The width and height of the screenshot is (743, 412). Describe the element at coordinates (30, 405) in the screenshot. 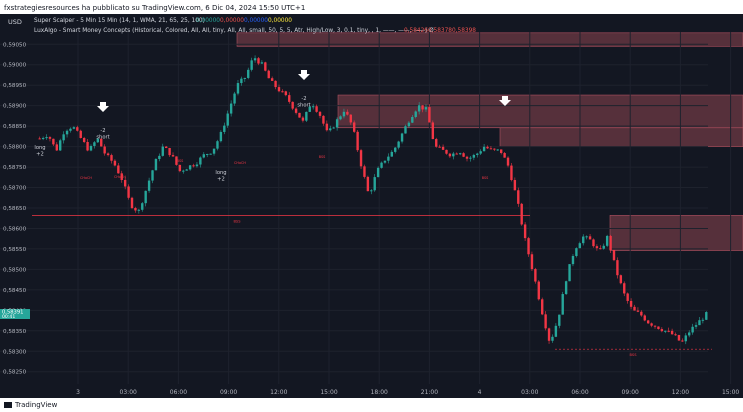

I see `tradingview-logo: TradingView` at that location.